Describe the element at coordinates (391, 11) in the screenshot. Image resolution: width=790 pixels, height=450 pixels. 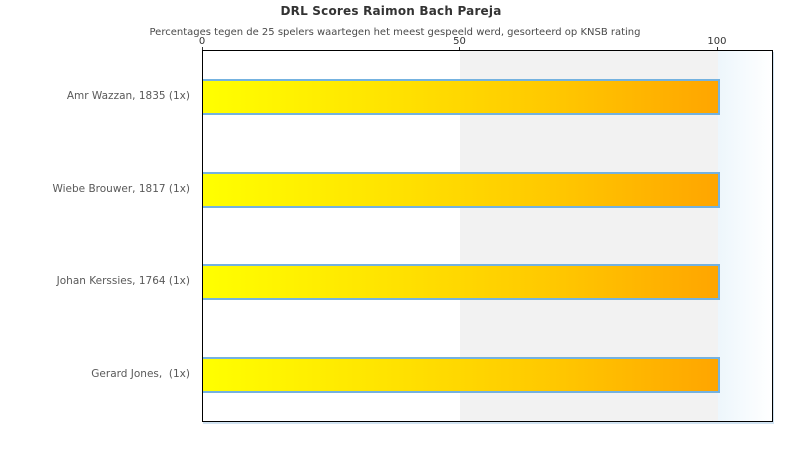
I see `chart-title: DRL Scores Raimon Bach Pareja` at that location.